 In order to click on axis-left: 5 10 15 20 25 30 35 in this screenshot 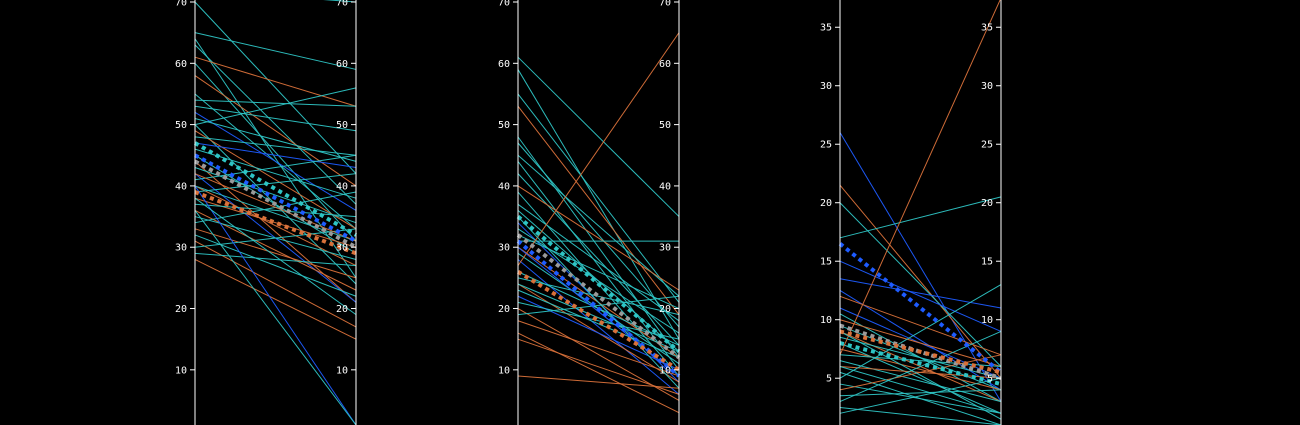, I will do `click(830, 212)`.